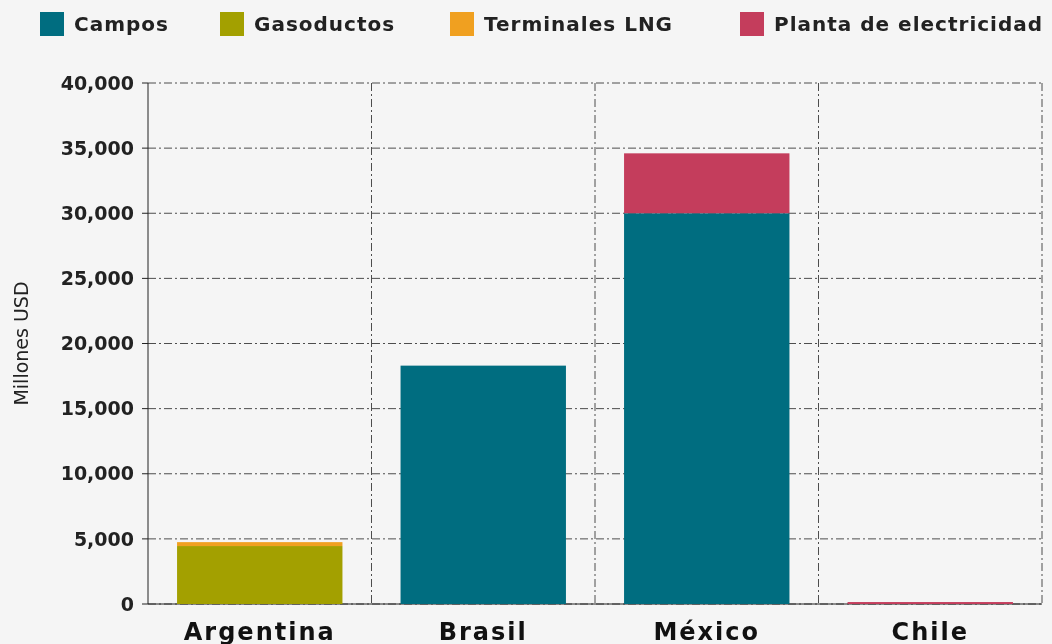 The width and height of the screenshot is (1052, 644). Describe the element at coordinates (97, 473) in the screenshot. I see `y-tick-label: 10,000` at that location.